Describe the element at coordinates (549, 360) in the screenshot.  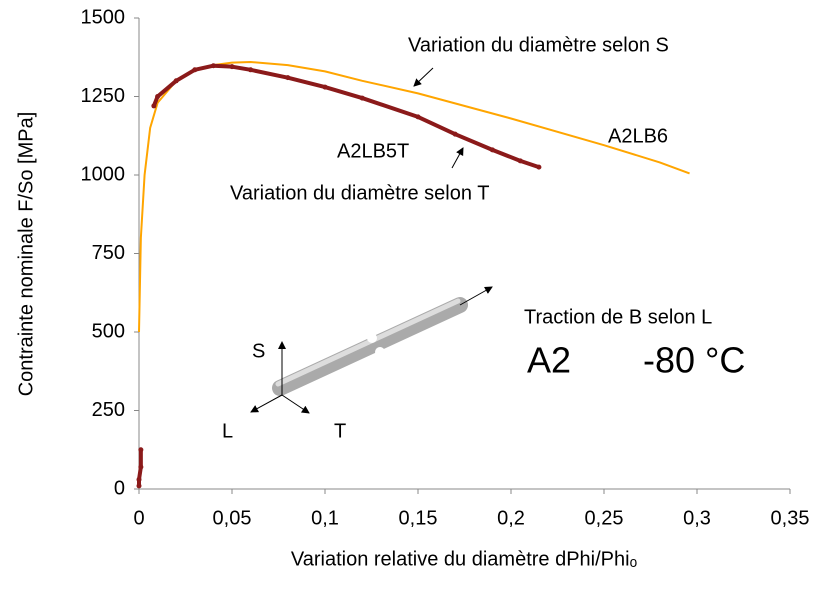
I see `annotation: A2` at that location.